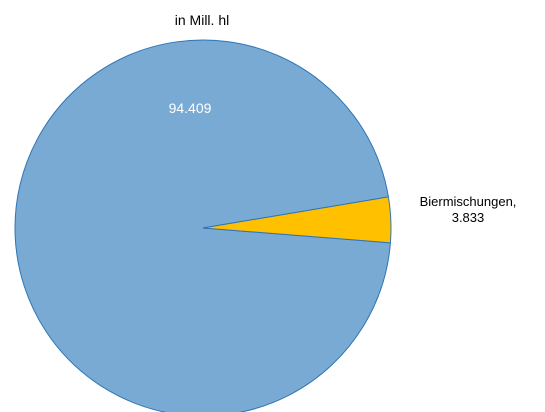 The width and height of the screenshot is (545, 412). Describe the element at coordinates (202, 20) in the screenshot. I see `chart-title: in Mill. hl` at that location.